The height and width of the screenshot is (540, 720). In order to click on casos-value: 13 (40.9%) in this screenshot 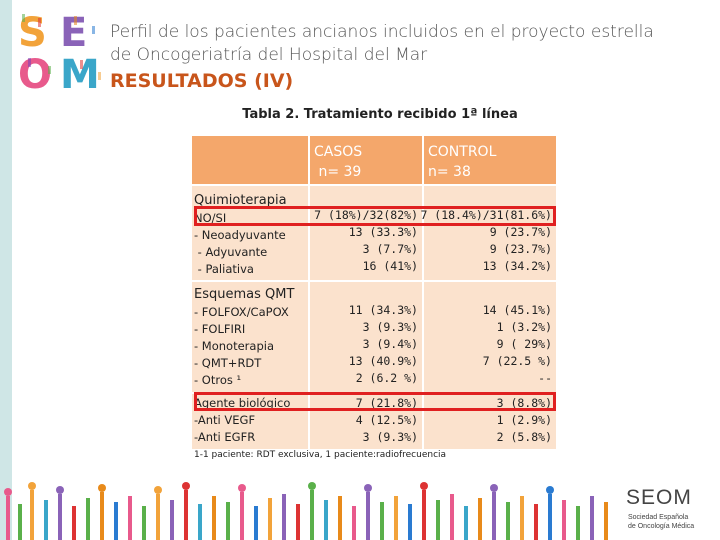, I will do `click(383, 361)`.